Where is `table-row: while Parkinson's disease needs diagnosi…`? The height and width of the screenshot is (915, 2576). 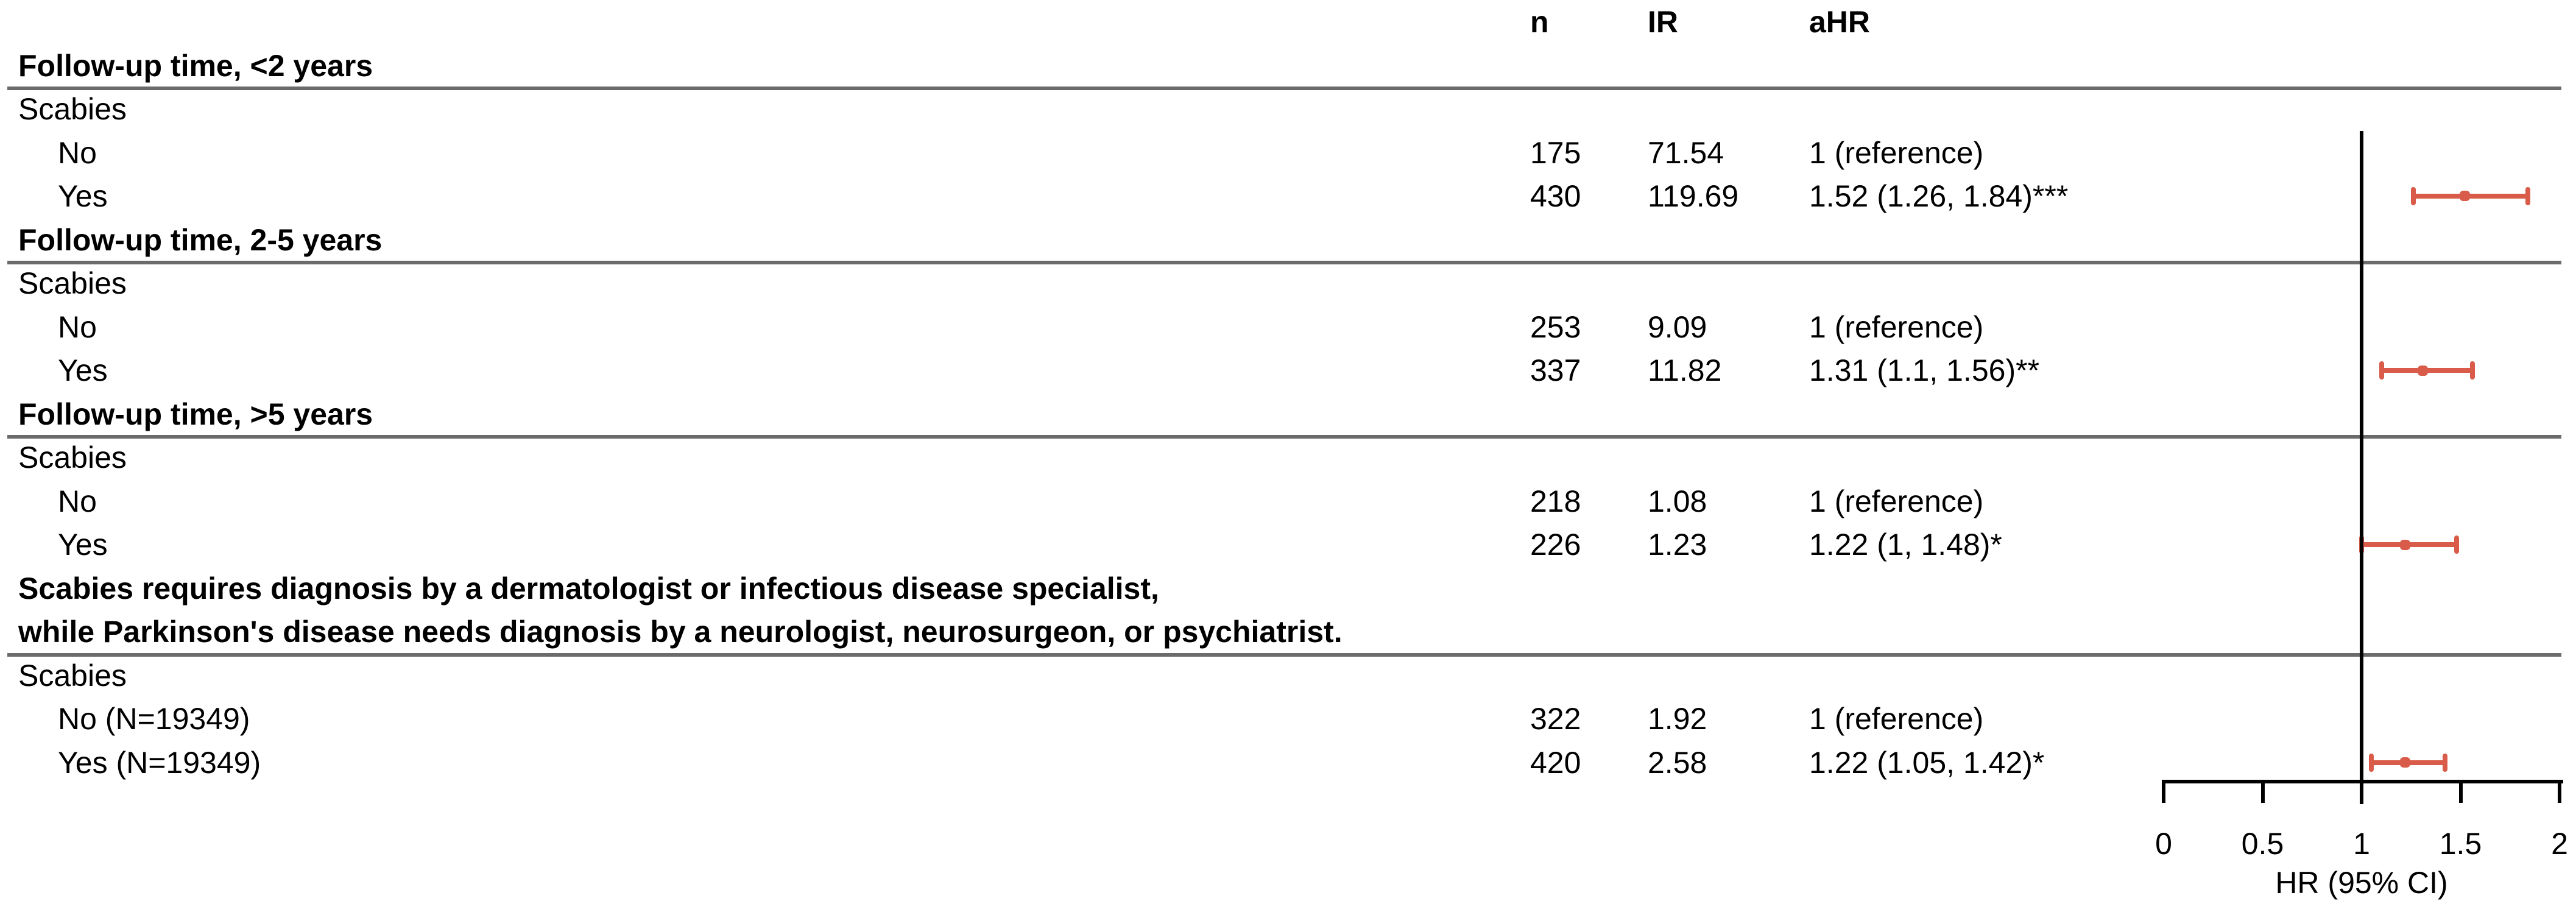
table-row: while Parkinson's disease needs diagnosi… is located at coordinates (1288, 632).